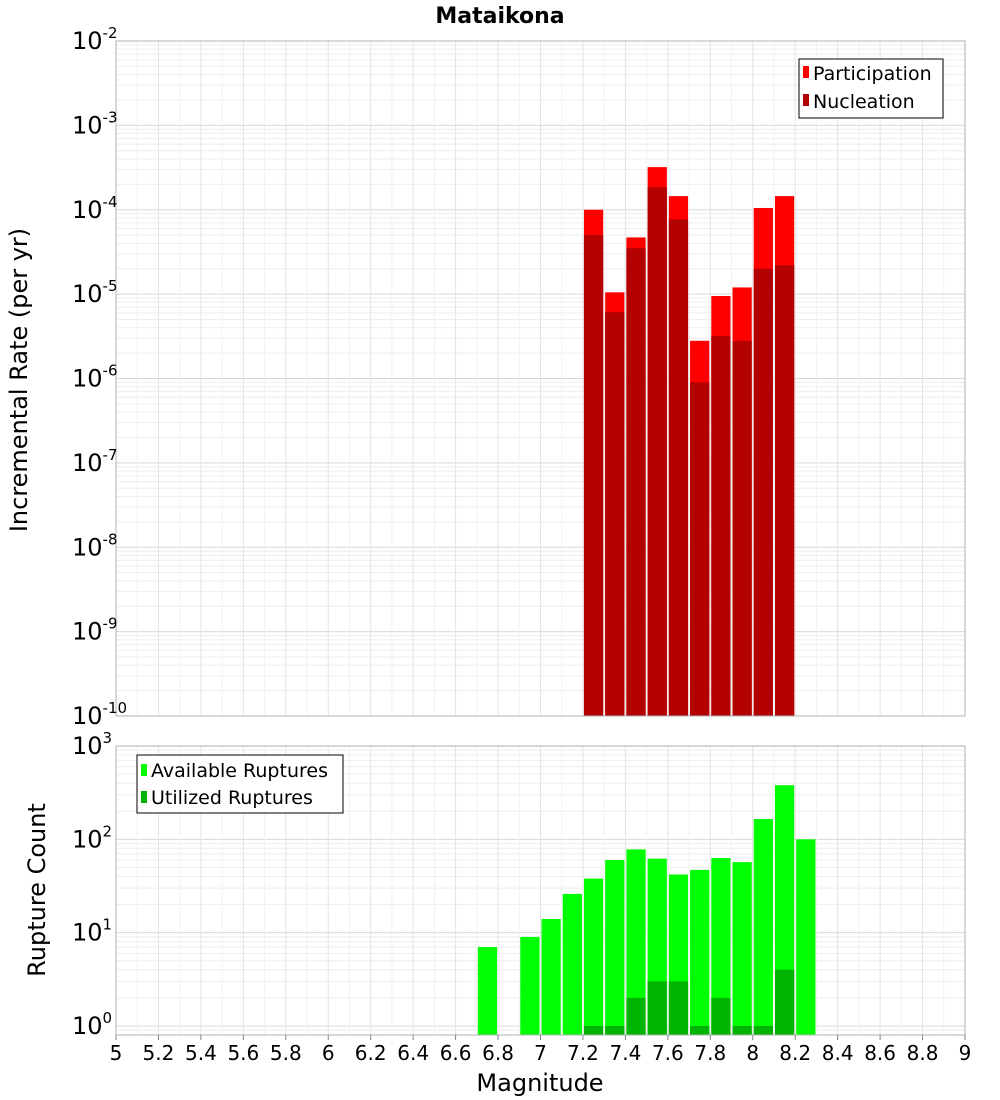 This screenshot has width=1000, height=1100. I want to click on legend-label-available: Available Ruptures, so click(239, 771).